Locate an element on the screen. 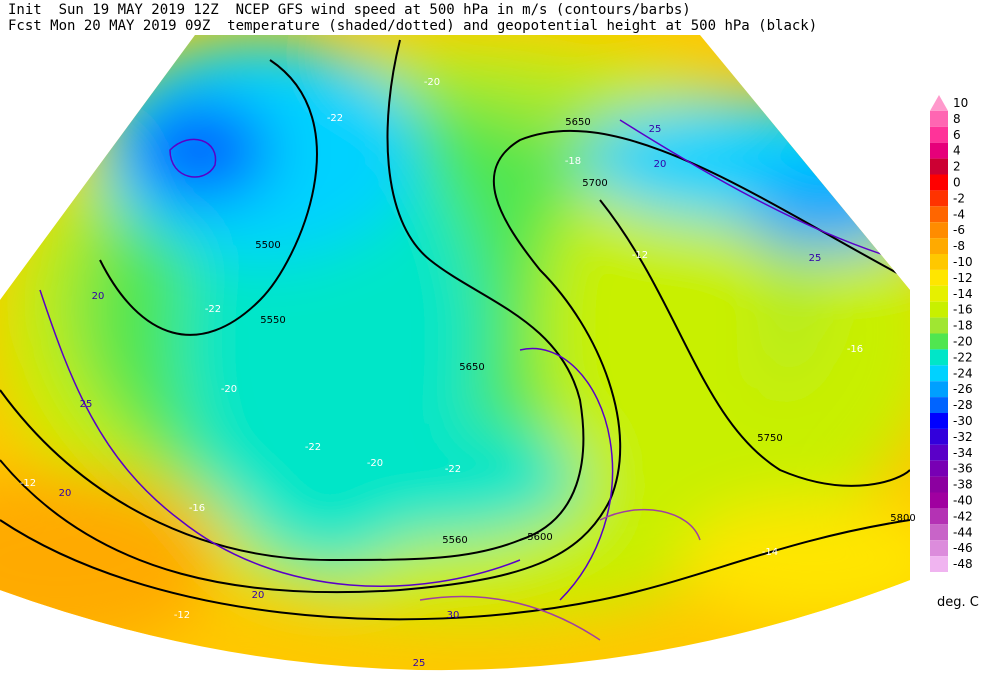 Image resolution: width=1000 pixels, height=680 pixels. colorbar-label: -46 is located at coordinates (963, 548).